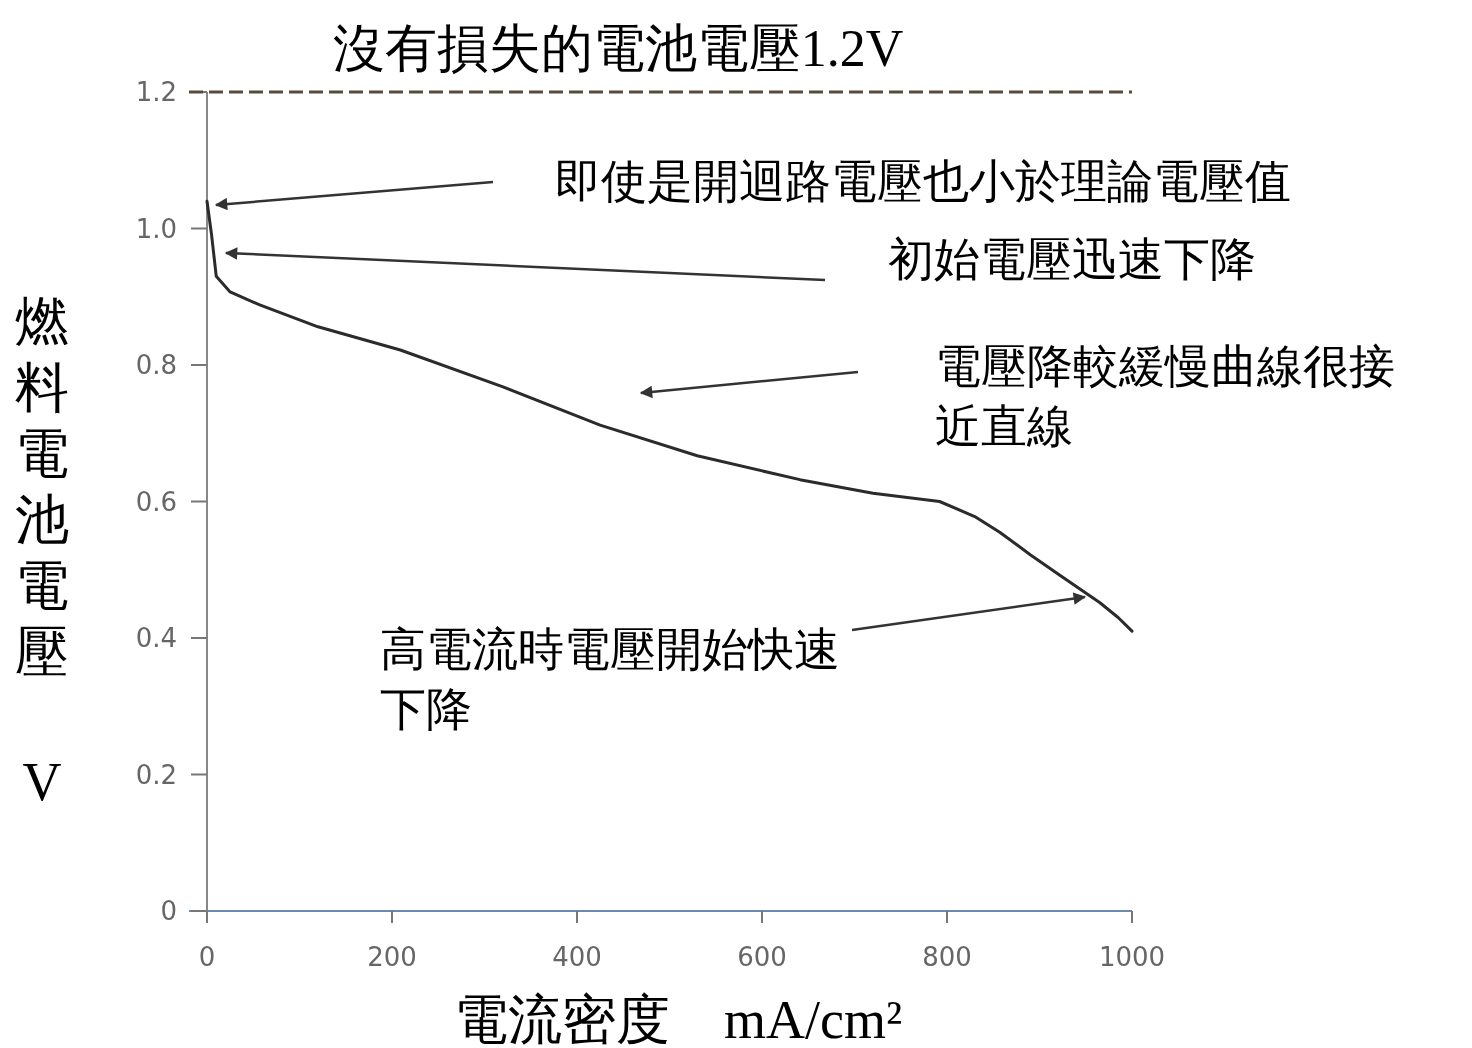 This screenshot has height=1048, width=1472. Describe the element at coordinates (392, 957) in the screenshot. I see `x-tick-label: 200` at that location.